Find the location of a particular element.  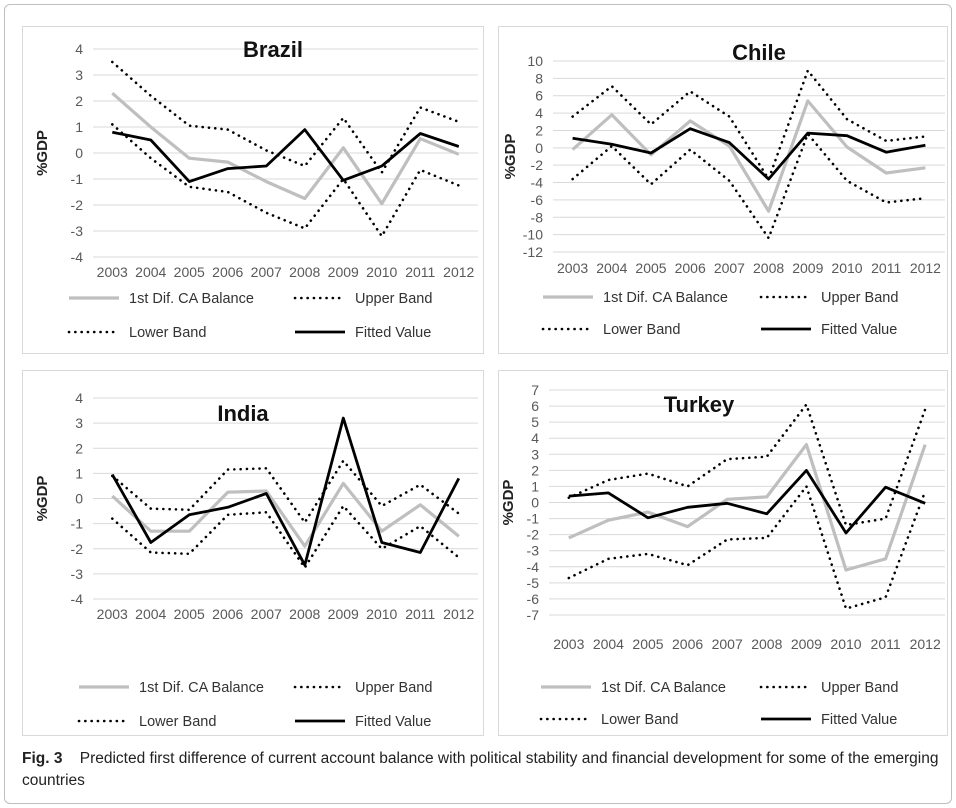

y-tick-label: 7 is located at coordinates (535, 390).